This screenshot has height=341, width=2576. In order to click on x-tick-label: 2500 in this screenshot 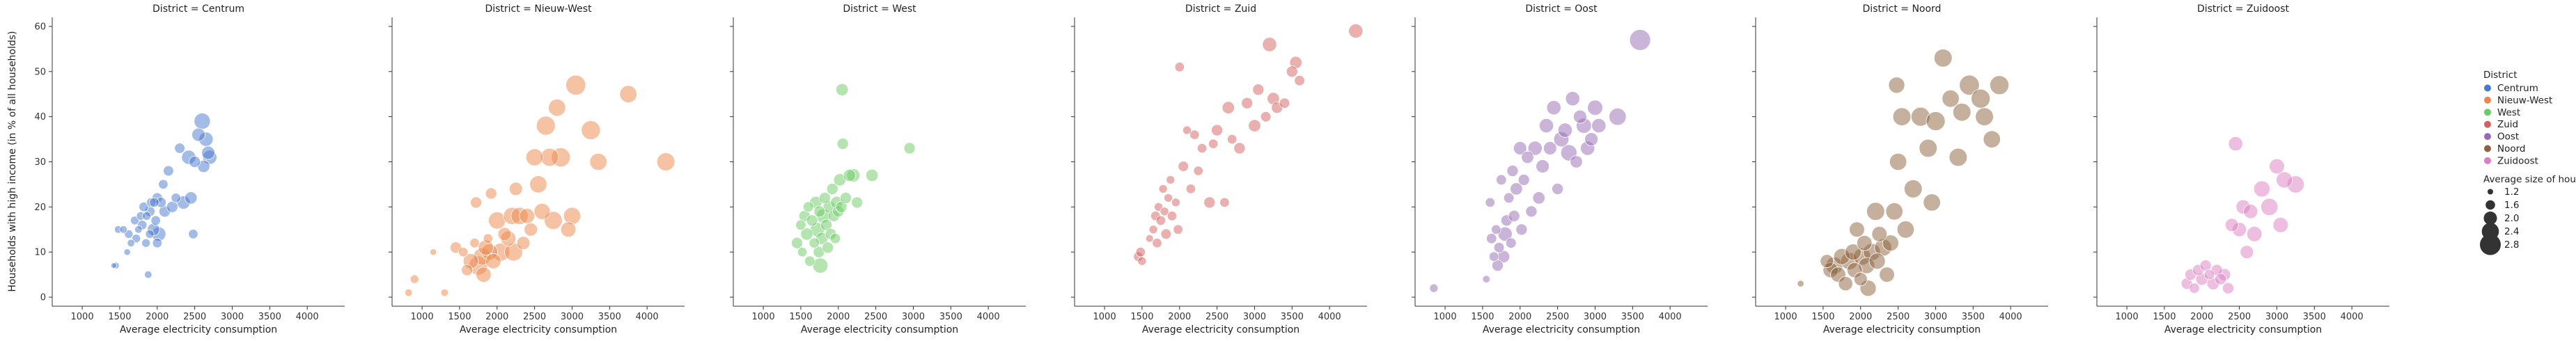, I will do `click(1898, 317)`.